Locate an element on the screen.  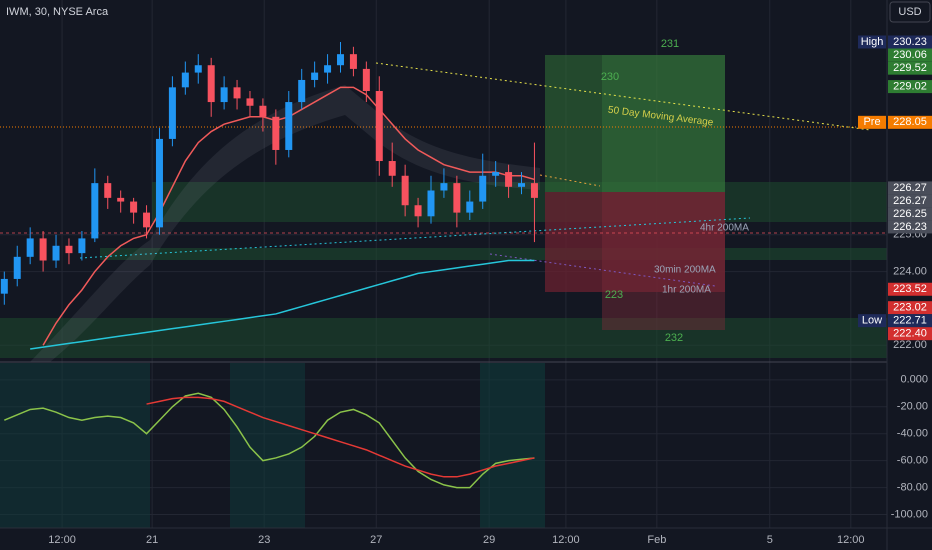
price-tag-box is located at coordinates (872, 42).